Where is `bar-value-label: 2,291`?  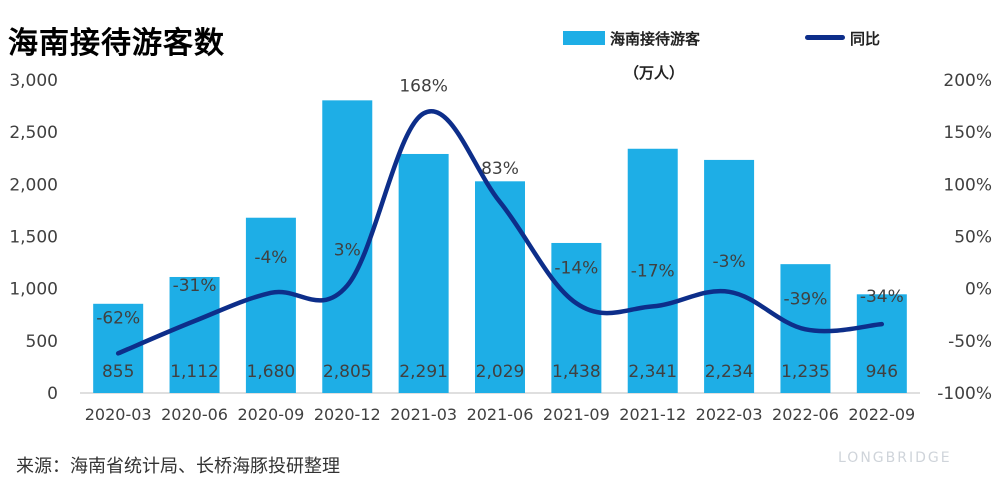
bar-value-label: 2,291 is located at coordinates (423, 372).